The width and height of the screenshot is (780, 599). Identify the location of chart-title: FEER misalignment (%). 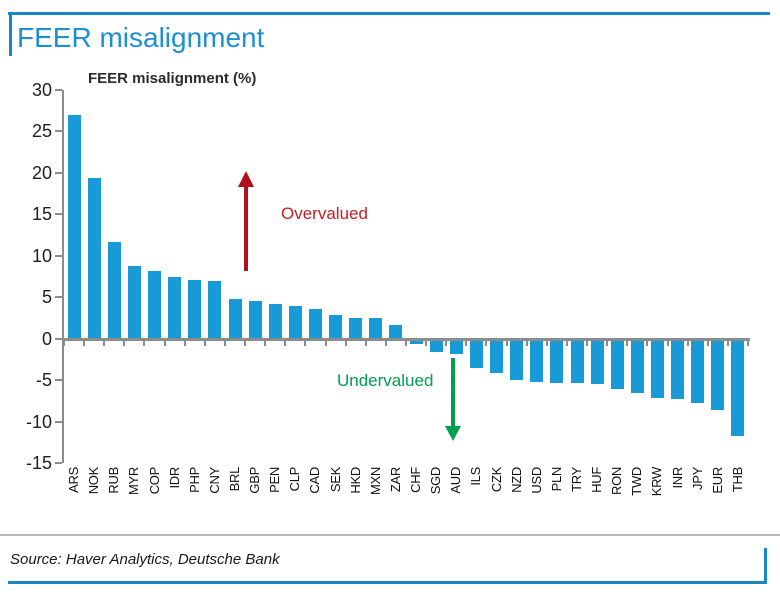
(172, 78).